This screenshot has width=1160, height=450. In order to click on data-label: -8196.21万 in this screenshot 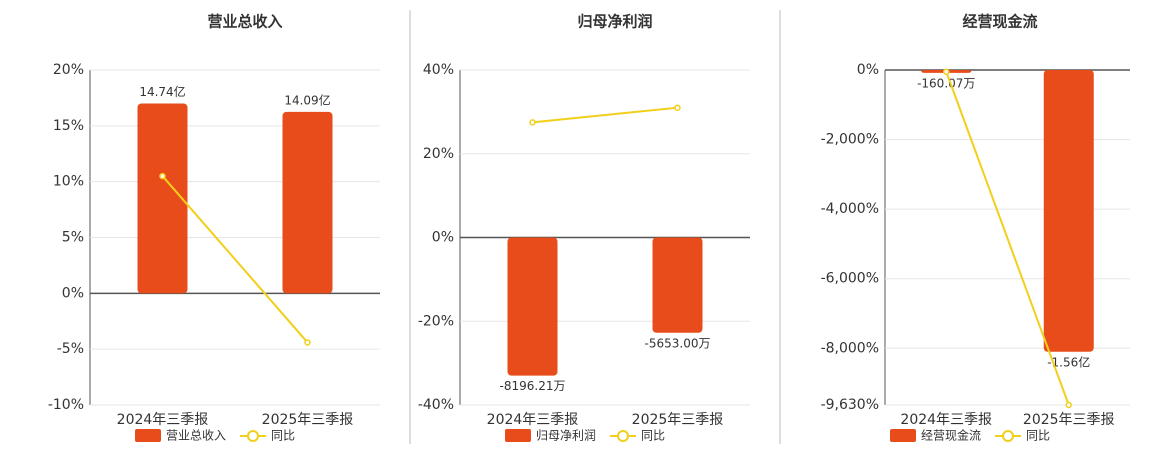, I will do `click(533, 386)`.